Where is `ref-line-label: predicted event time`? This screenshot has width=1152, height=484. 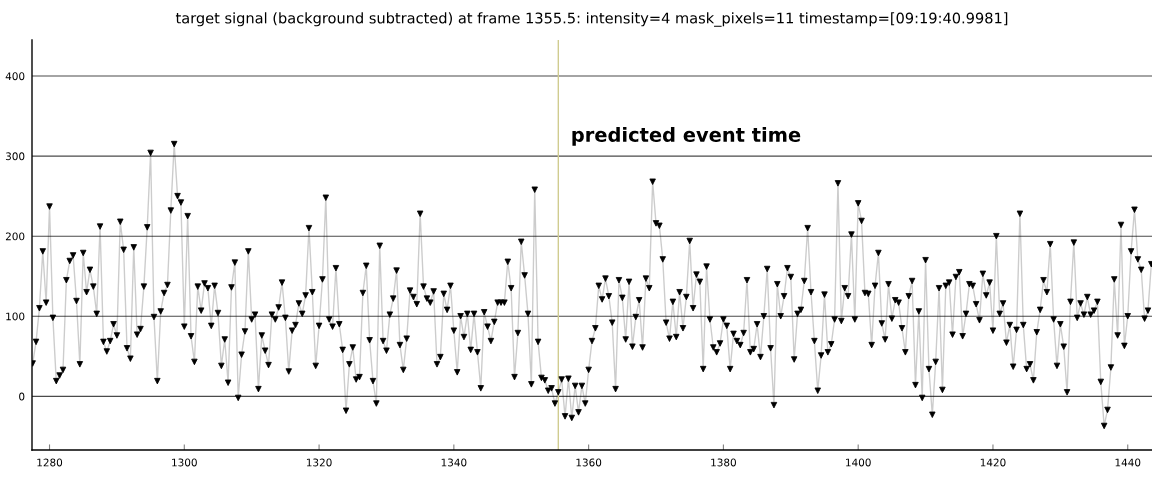 ref-line-label: predicted event time is located at coordinates (686, 136).